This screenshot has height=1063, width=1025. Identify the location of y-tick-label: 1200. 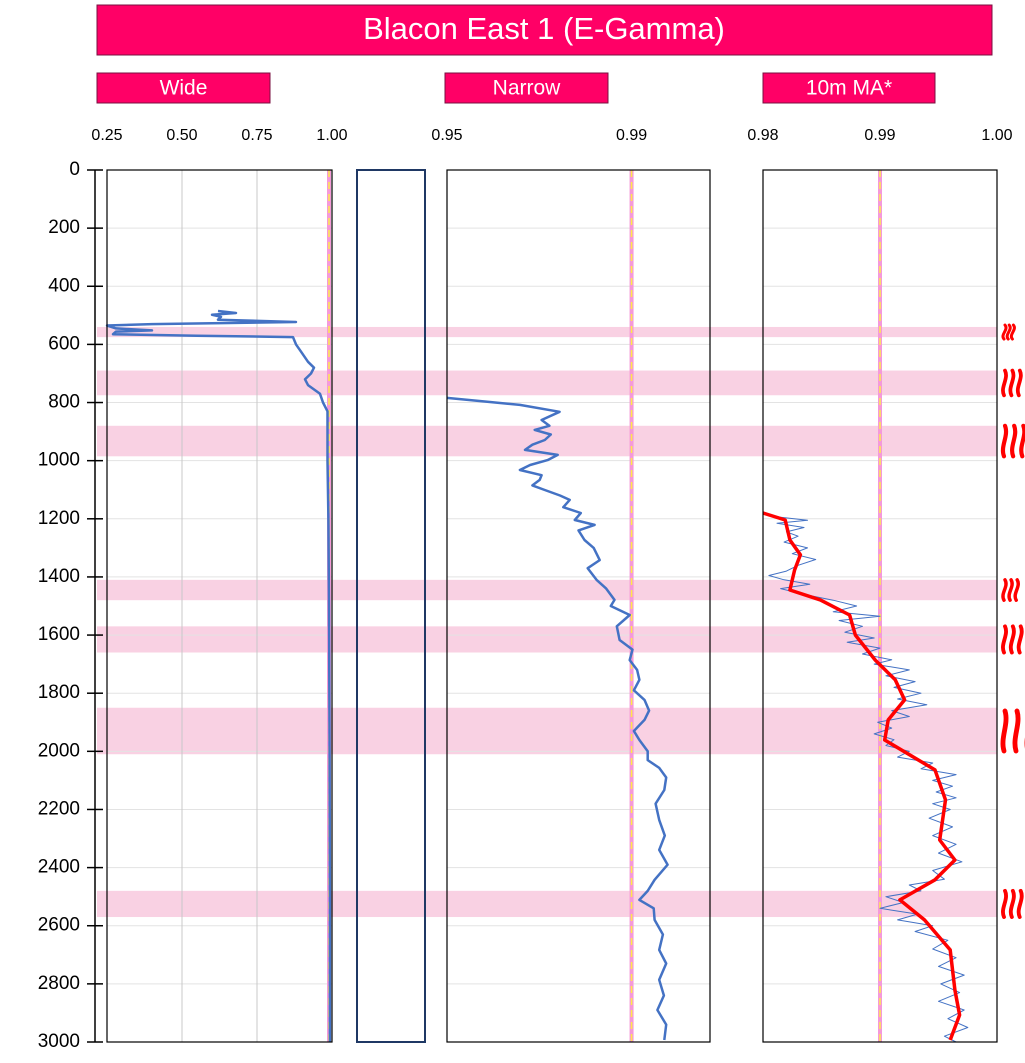
(59, 518).